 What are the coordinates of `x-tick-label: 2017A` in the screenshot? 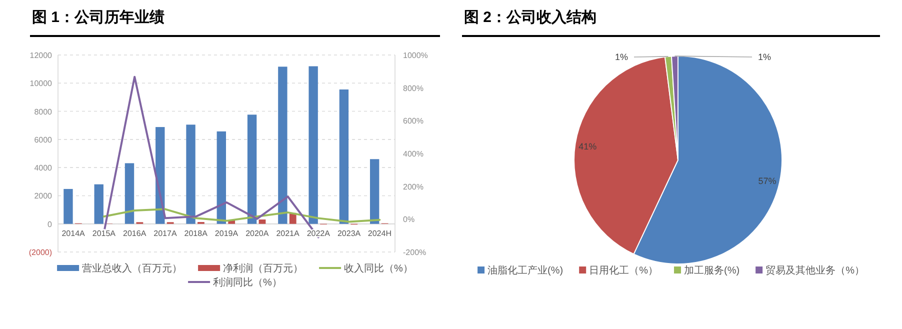 It's located at (166, 233).